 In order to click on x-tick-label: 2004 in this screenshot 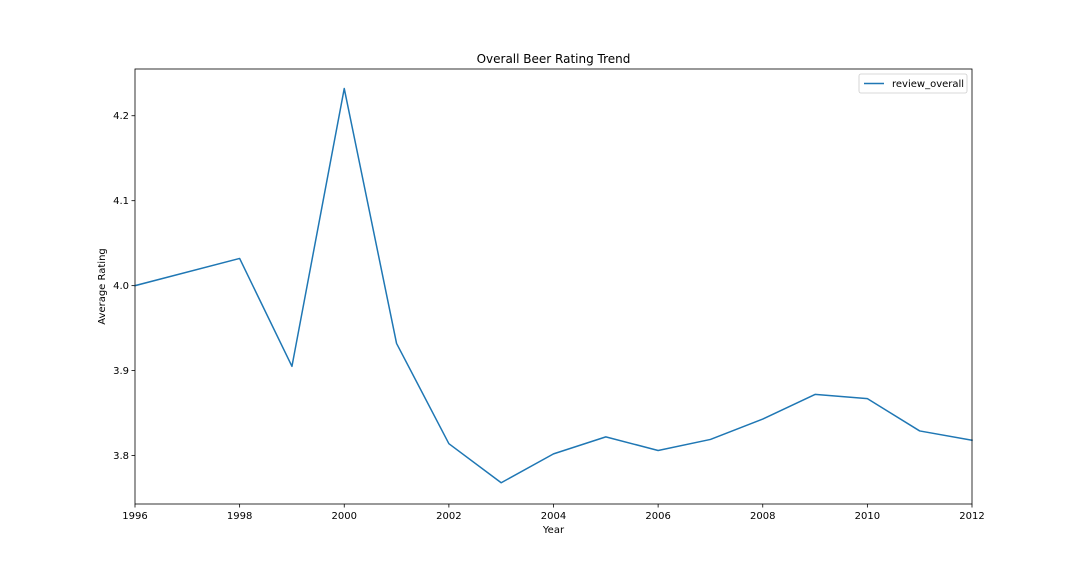, I will do `click(553, 516)`.